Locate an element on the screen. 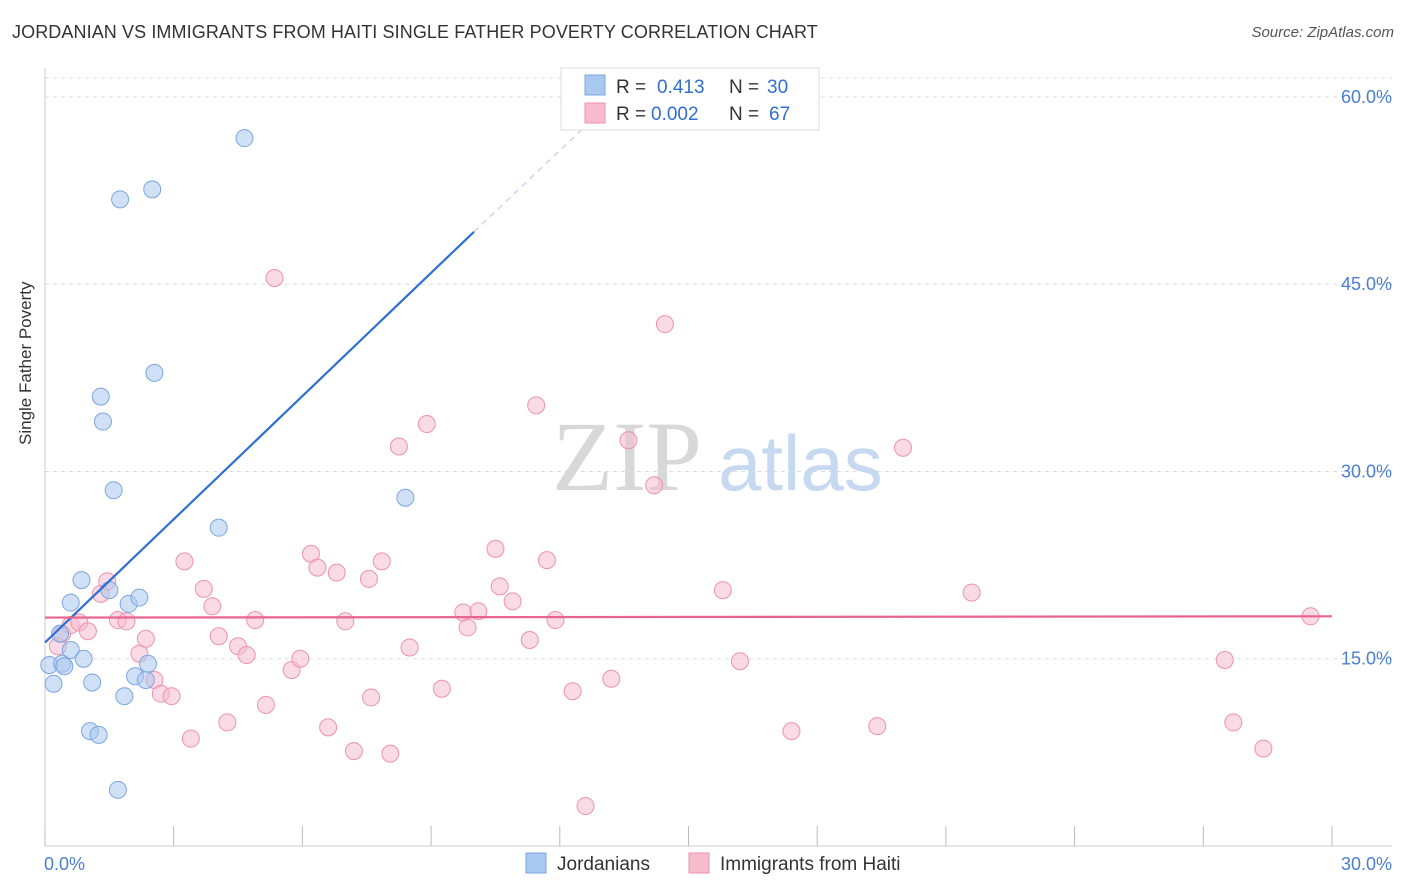 The width and height of the screenshot is (1406, 892). haiti-trend-line is located at coordinates (688, 617).